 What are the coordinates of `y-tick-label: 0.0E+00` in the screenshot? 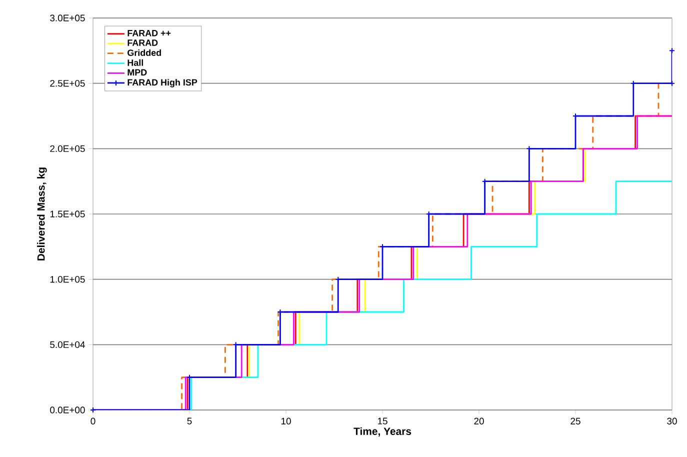 It's located at (67, 410).